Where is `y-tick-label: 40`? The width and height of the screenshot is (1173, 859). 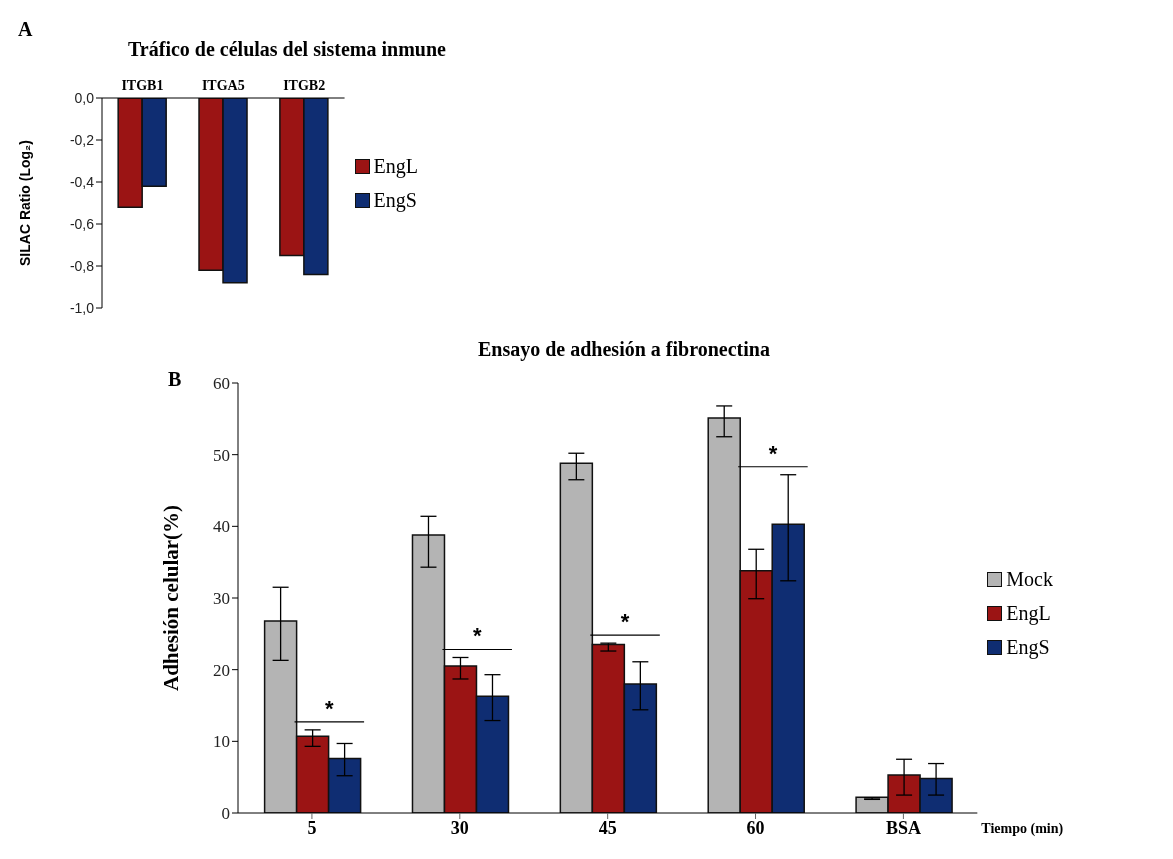 y-tick-label: 40 is located at coordinates (221, 527).